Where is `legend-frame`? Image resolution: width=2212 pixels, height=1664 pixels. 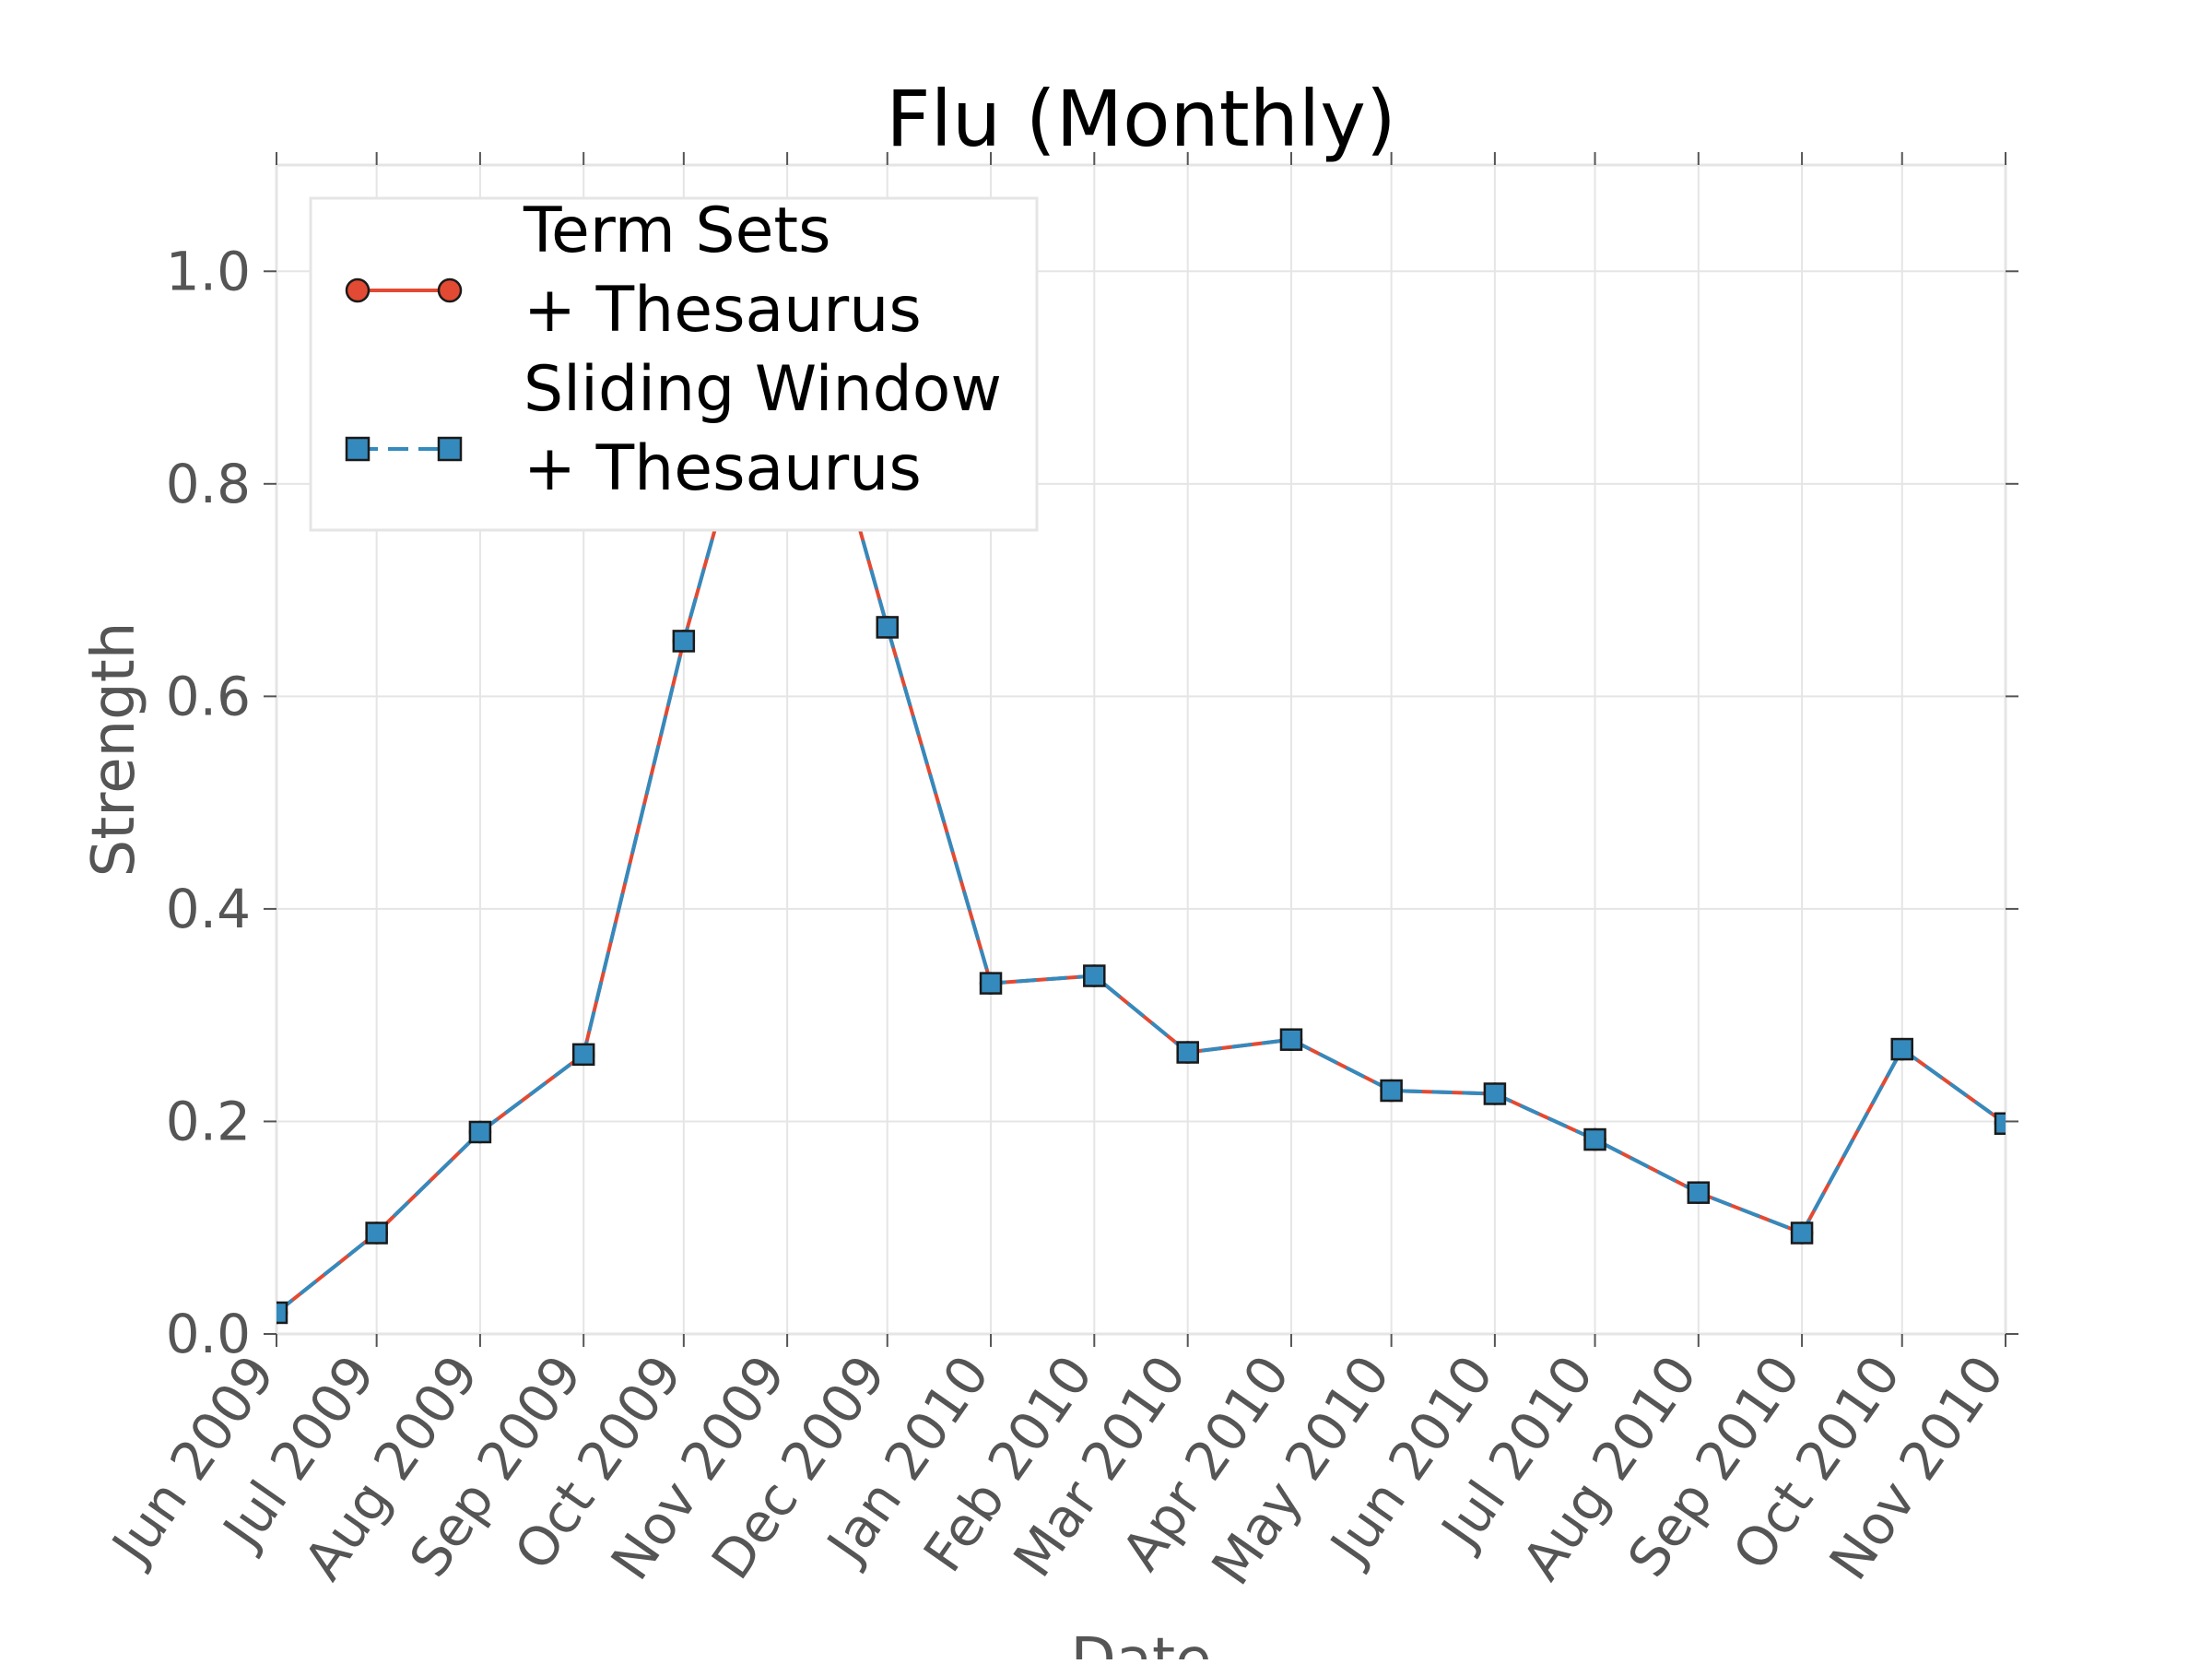
legend-frame is located at coordinates (674, 364).